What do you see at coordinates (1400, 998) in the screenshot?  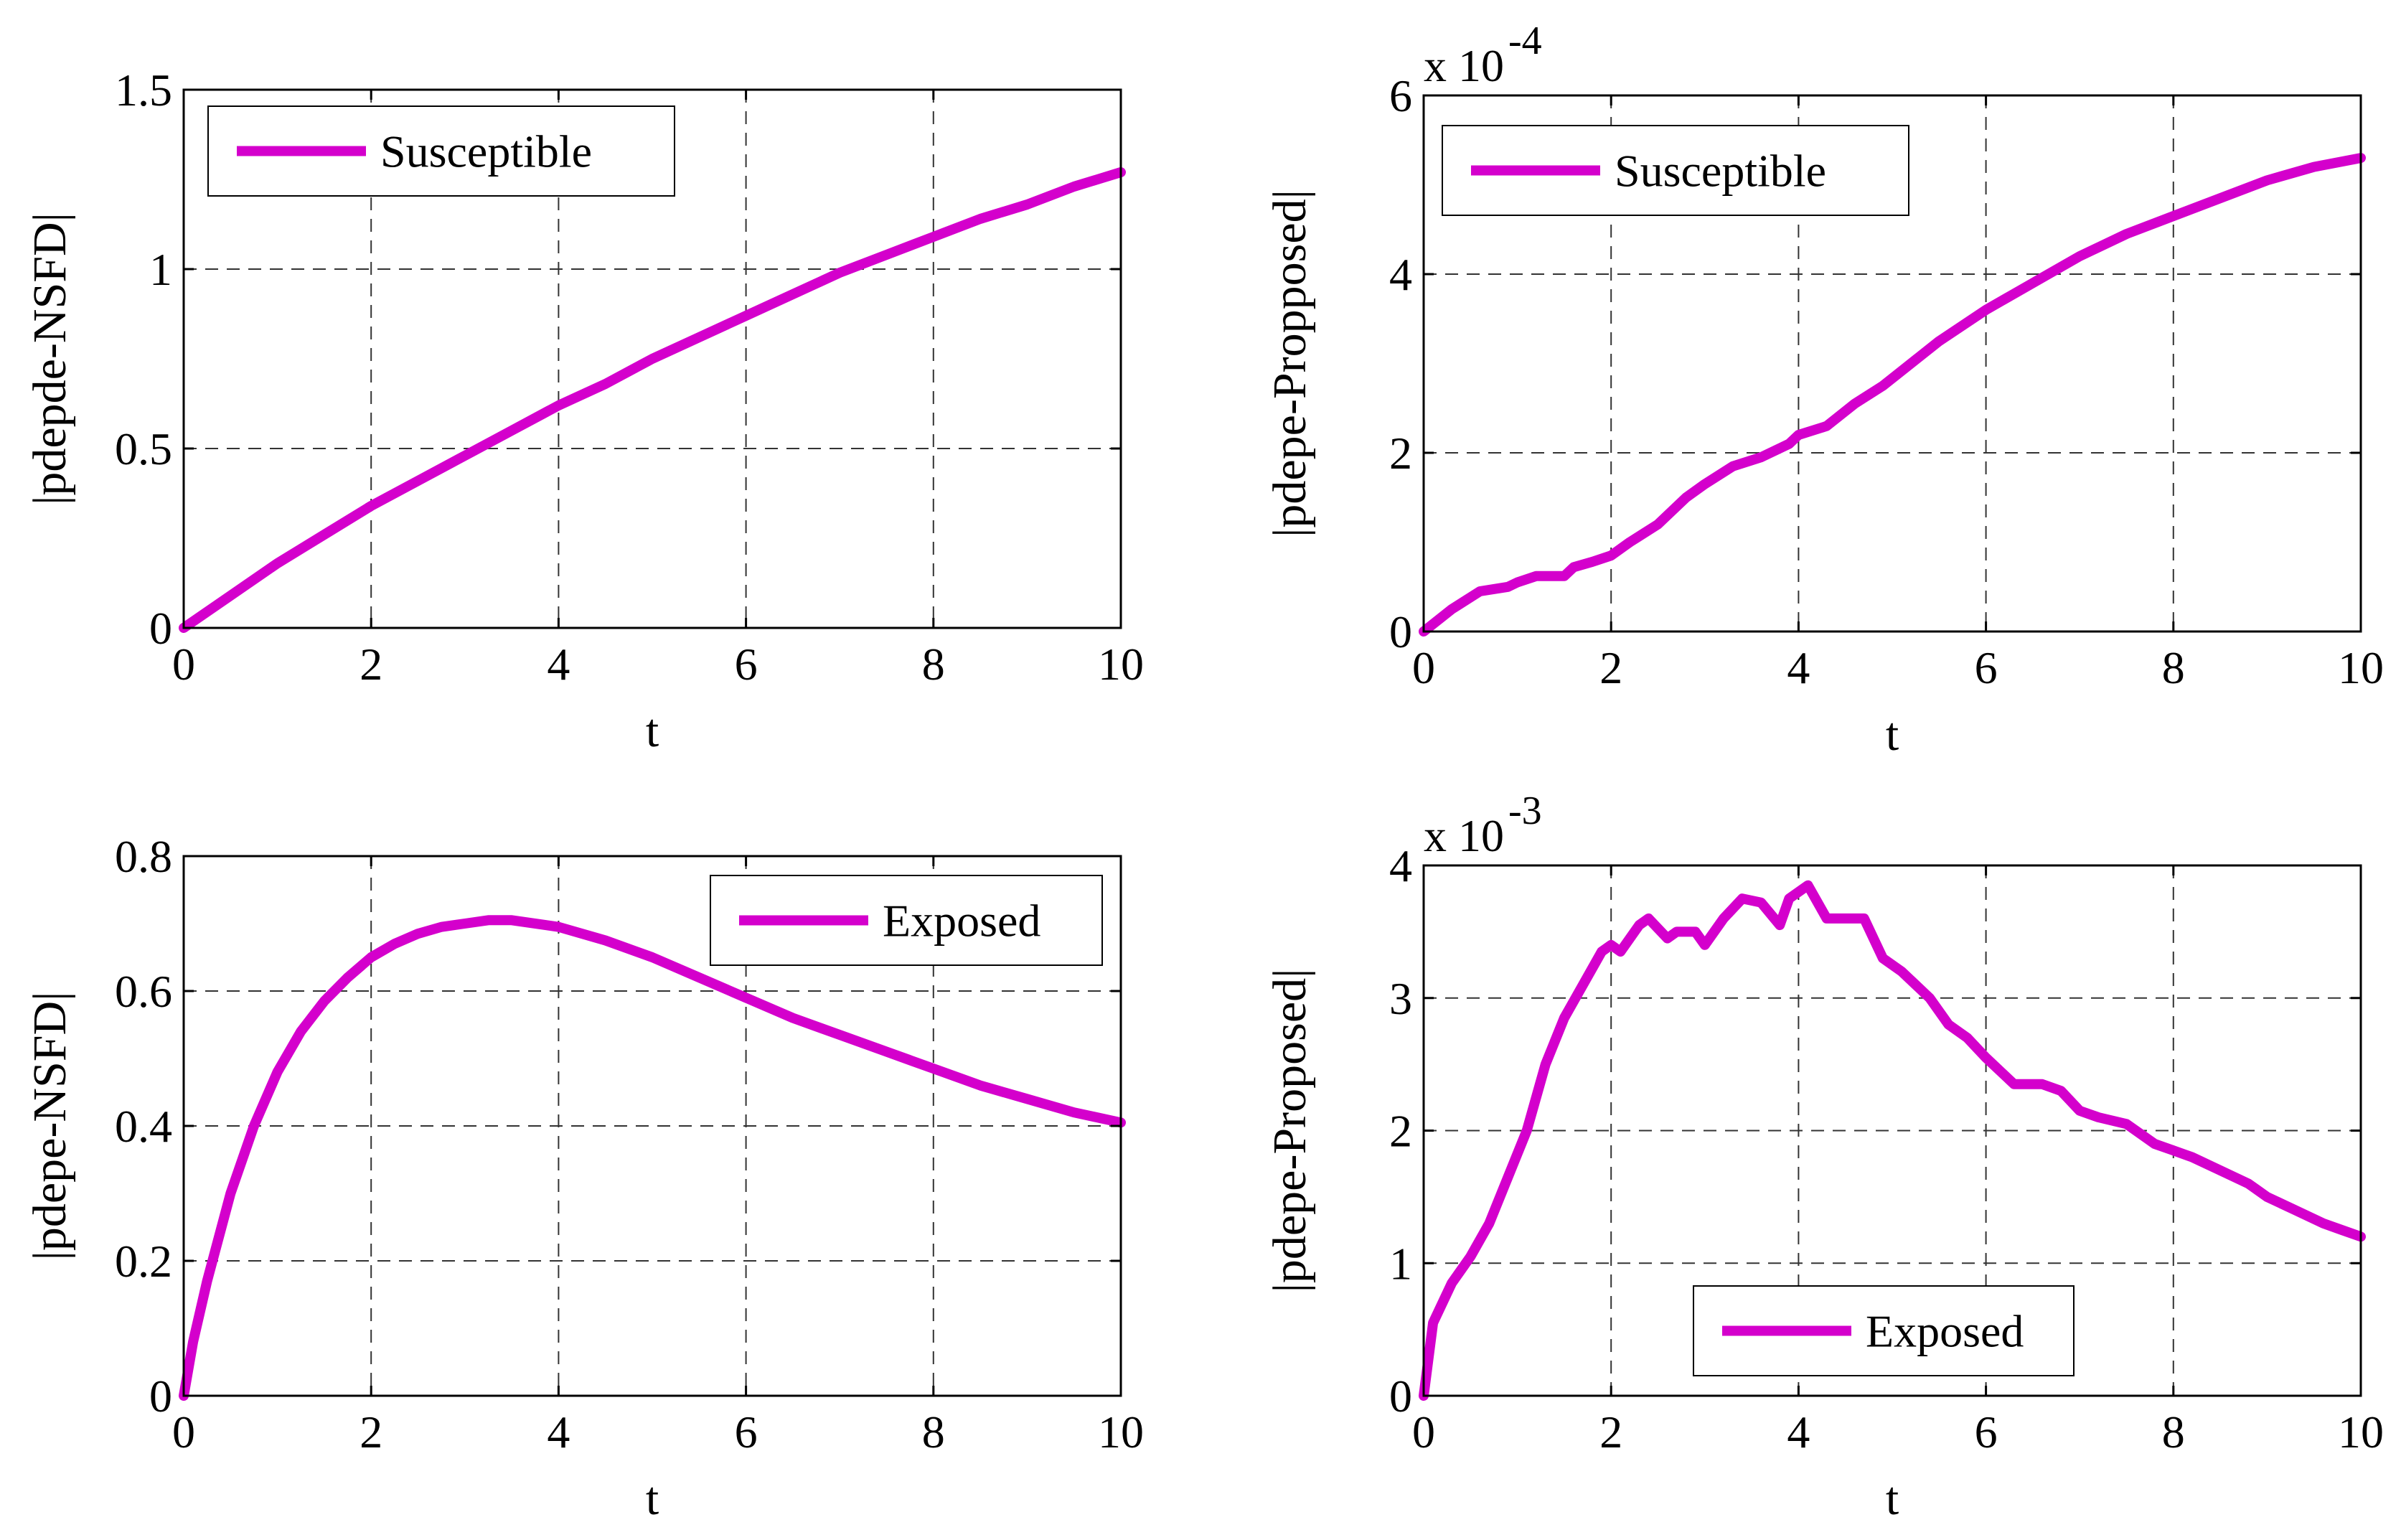 I see `y-tick-label: 3` at bounding box center [1400, 998].